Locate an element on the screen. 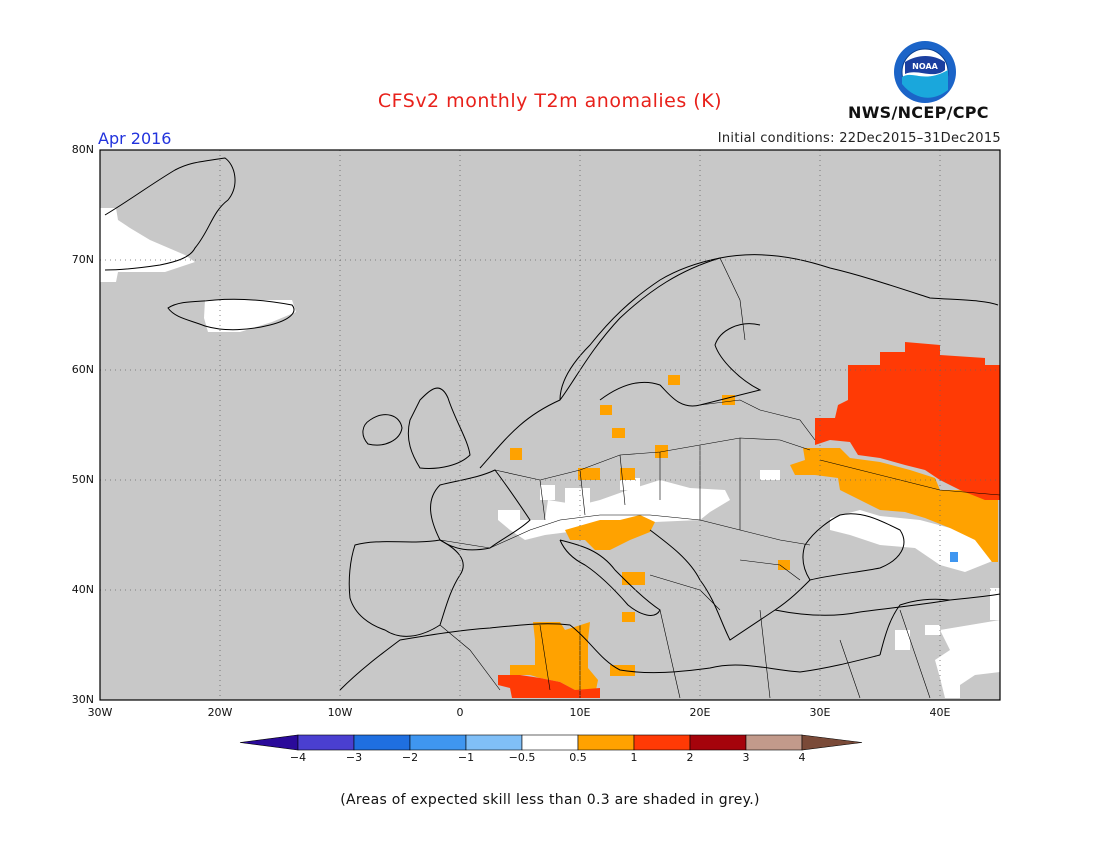  anomaly-blue-spot is located at coordinates (954, 557).